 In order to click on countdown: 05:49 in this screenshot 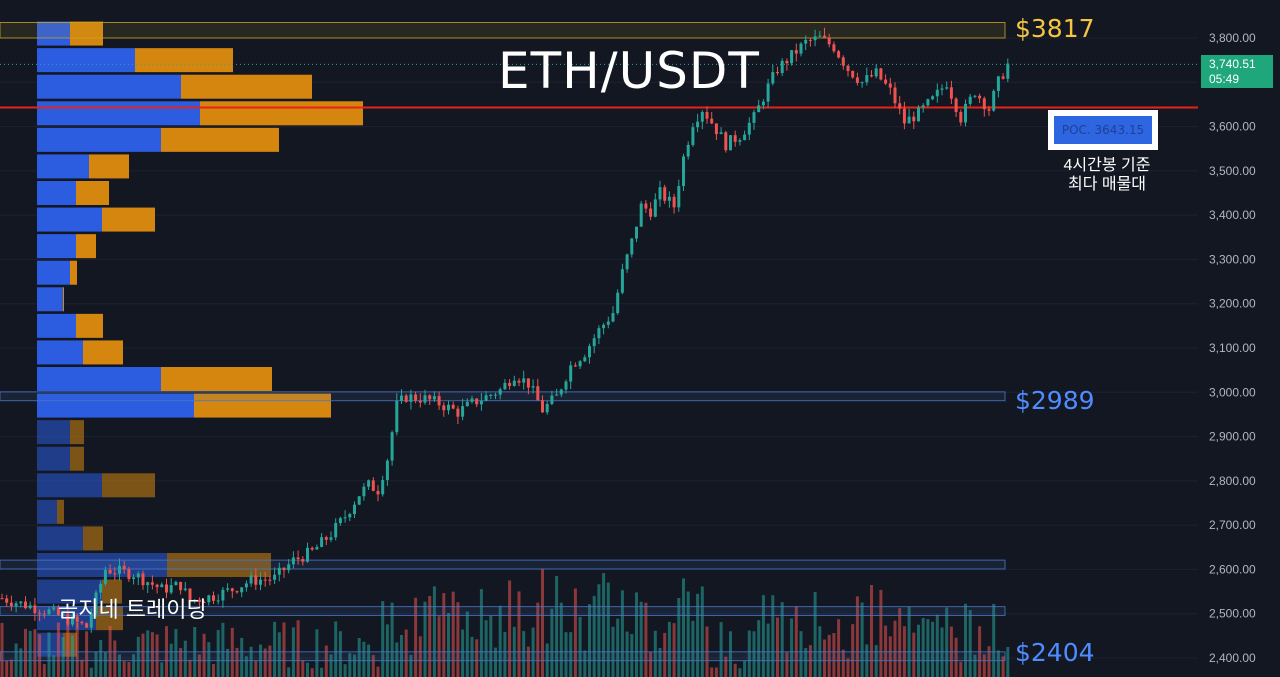, I will do `click(1224, 79)`.